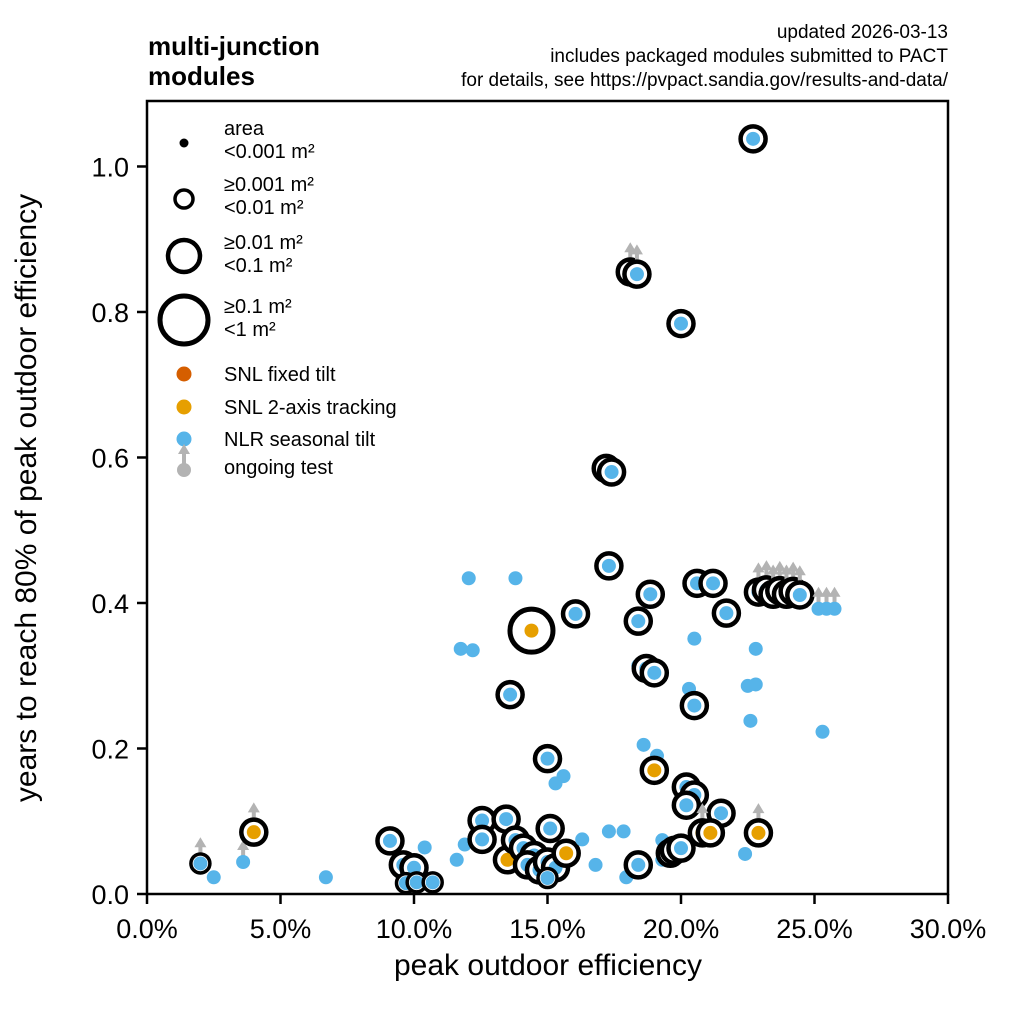  I want to click on size-dot-icon, so click(184, 143).